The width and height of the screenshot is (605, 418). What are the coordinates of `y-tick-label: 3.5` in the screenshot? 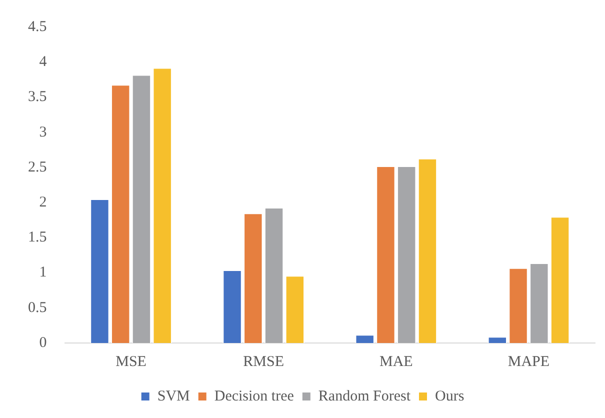 It's located at (37, 97).